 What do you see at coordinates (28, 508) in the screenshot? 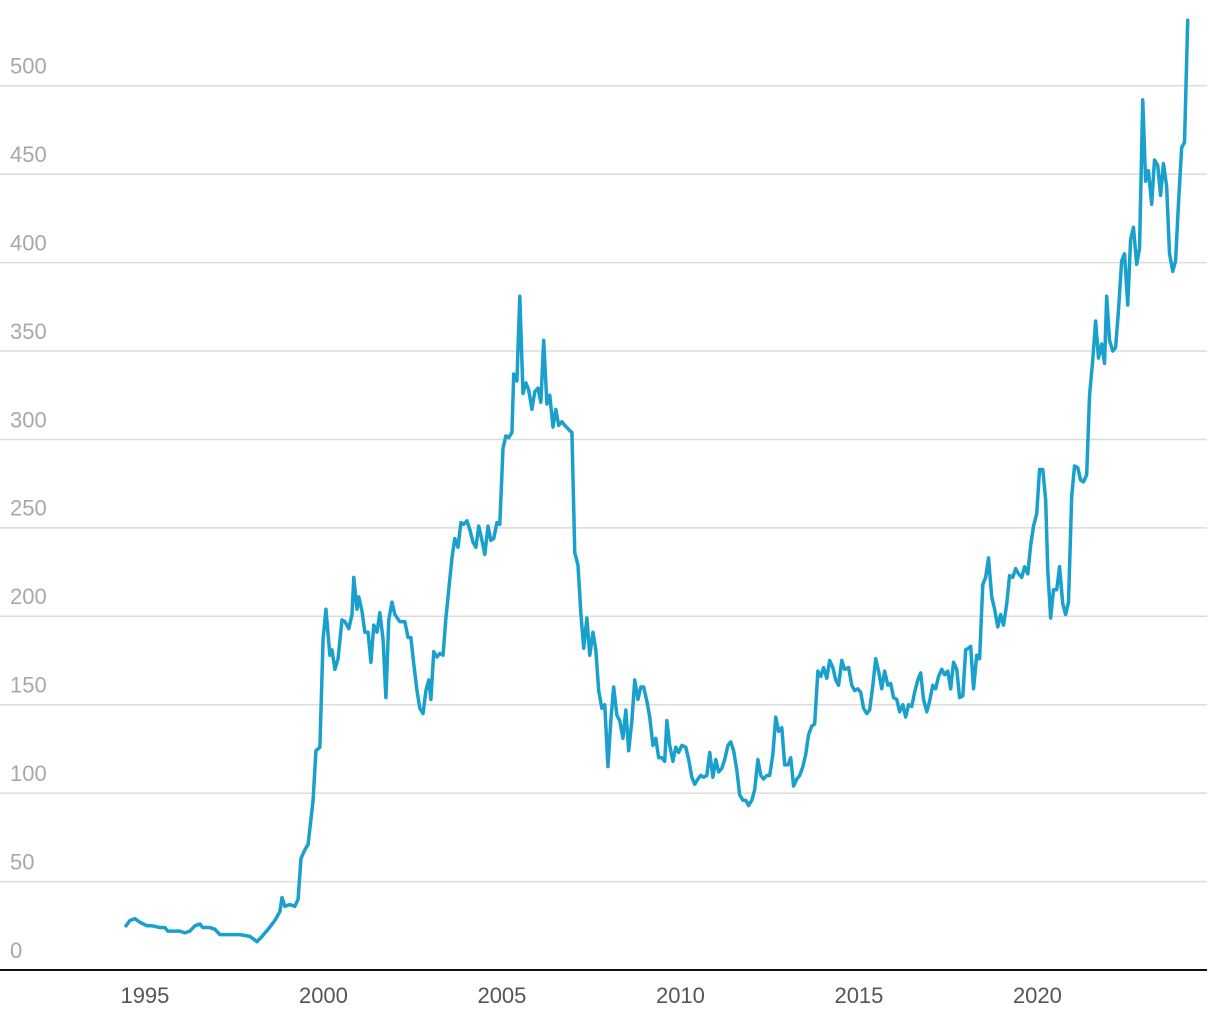
I see `y-tick-label: 250` at bounding box center [28, 508].